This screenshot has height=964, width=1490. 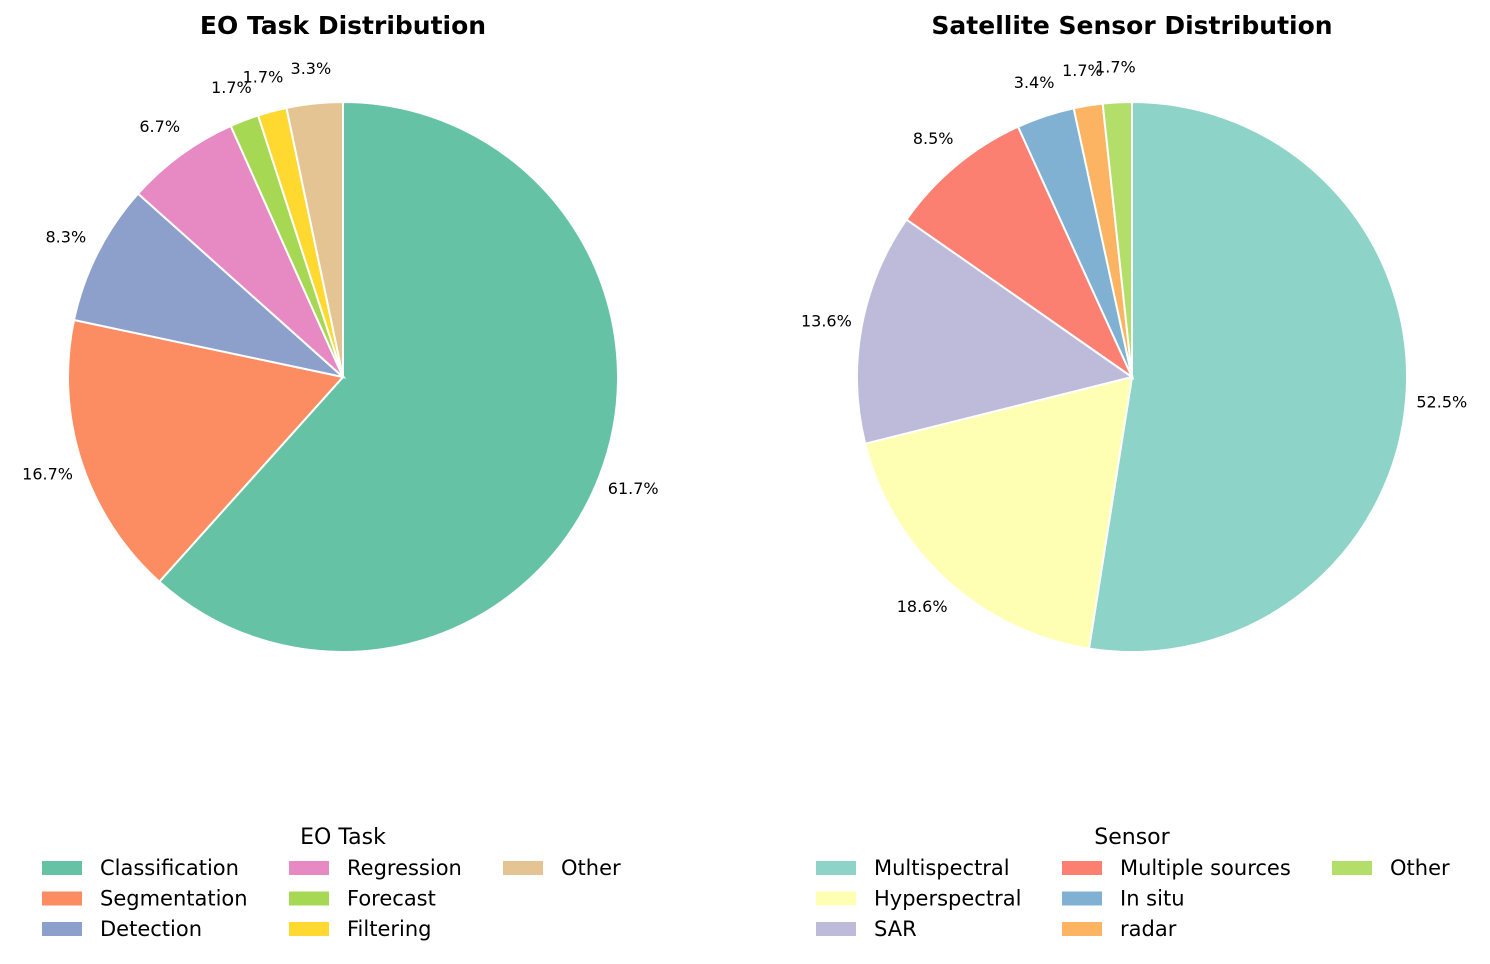 I want to click on legend-item-forecast: Forecast, so click(x=362, y=899).